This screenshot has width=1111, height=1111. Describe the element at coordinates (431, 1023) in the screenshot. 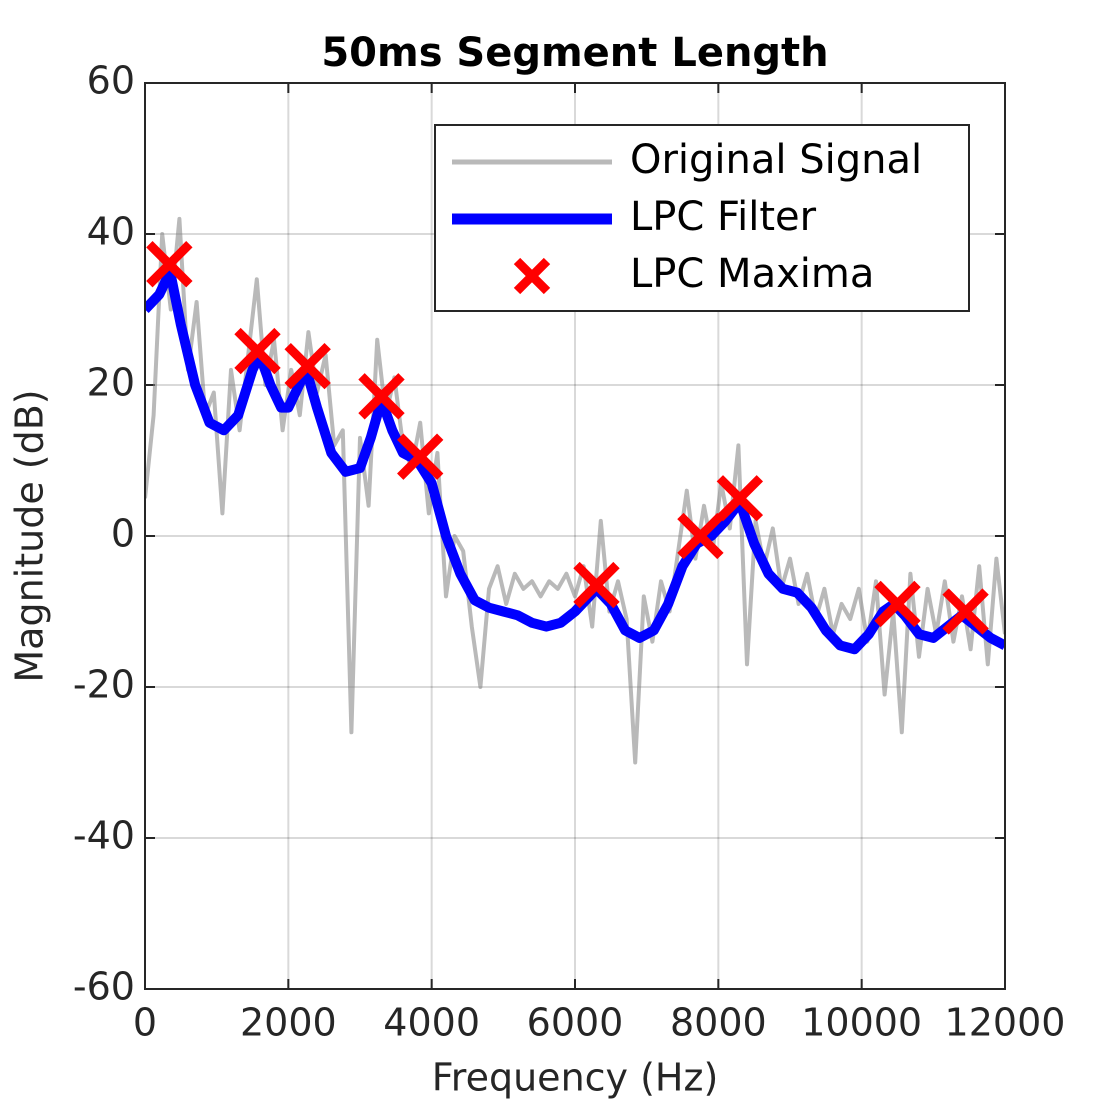

I see `x-tick-label: 4000` at that location.